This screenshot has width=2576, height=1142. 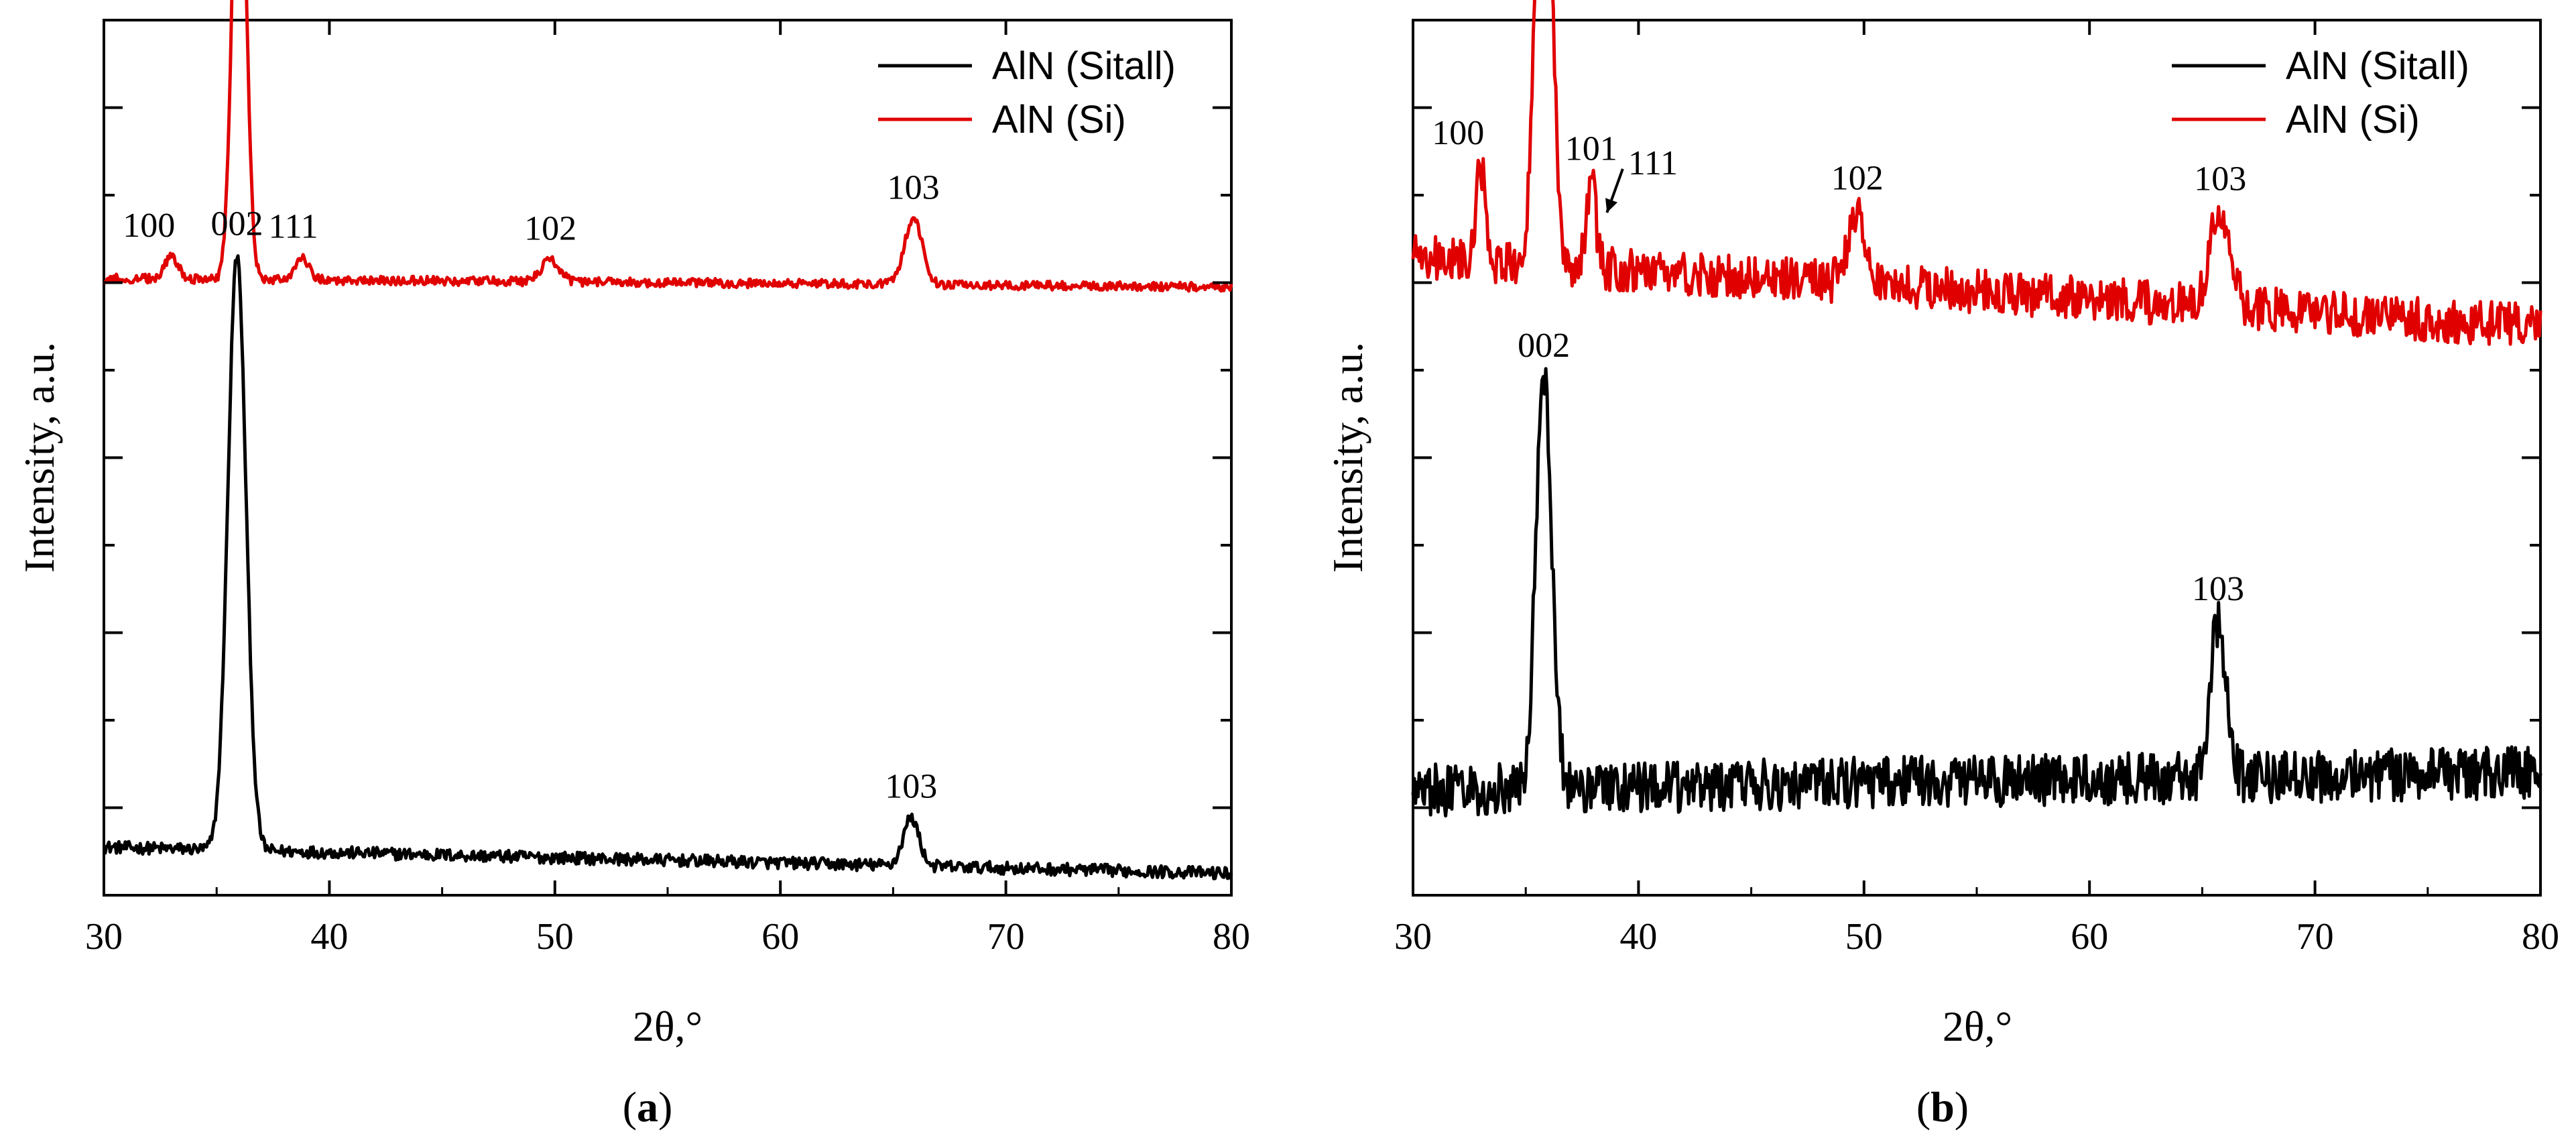 What do you see at coordinates (1612, 206) in the screenshot?
I see `annotation-arrow-head` at bounding box center [1612, 206].